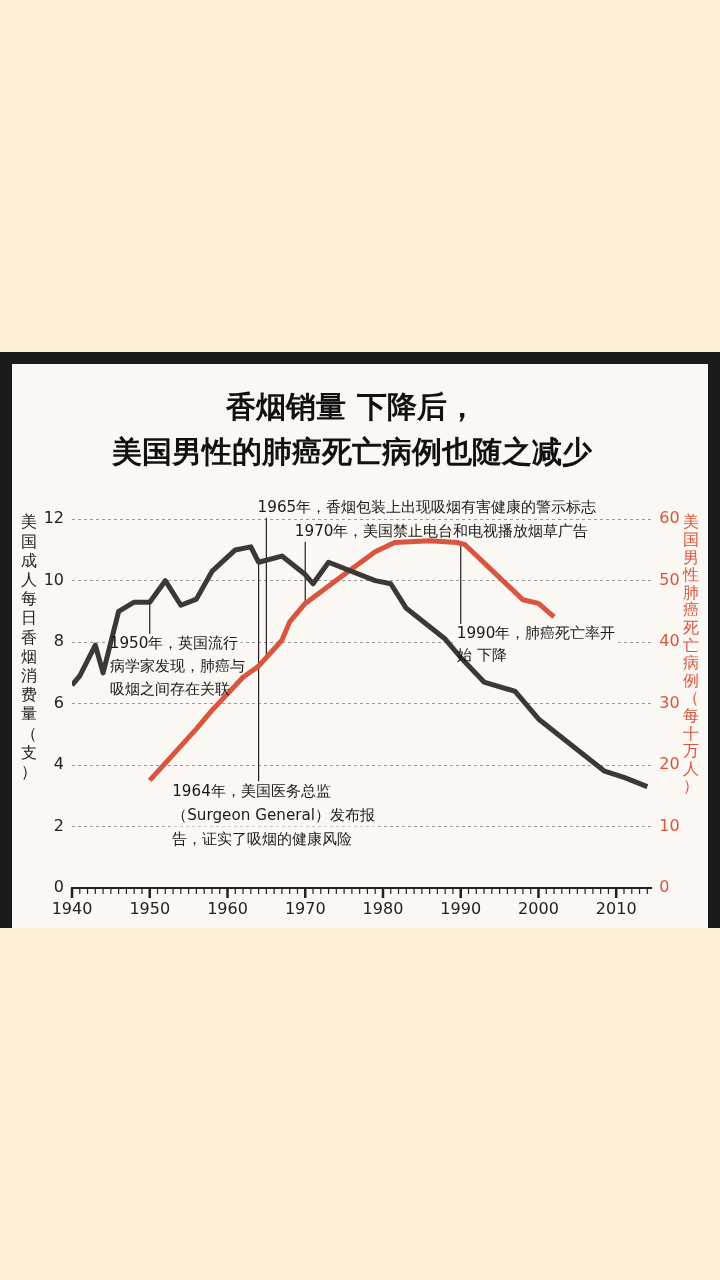  I want to click on x-tick-label: 1990, so click(461, 908).